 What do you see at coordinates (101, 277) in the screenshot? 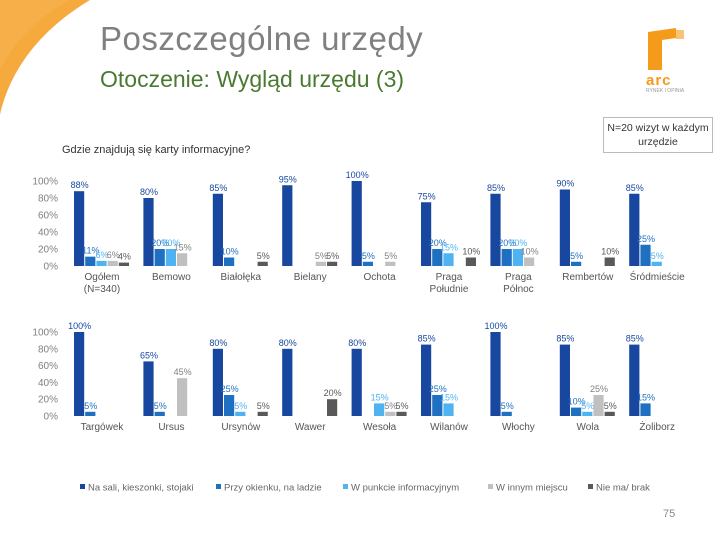
I see `category-label: Ogółem` at bounding box center [101, 277].